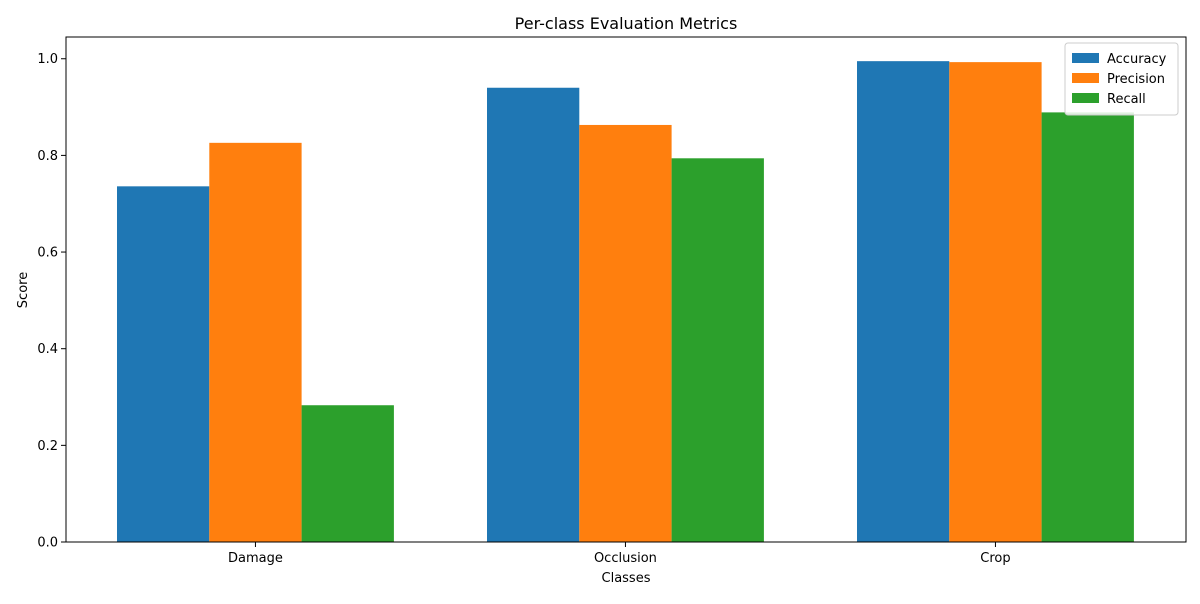  I want to click on y-axis-title: Score, so click(23, 290).